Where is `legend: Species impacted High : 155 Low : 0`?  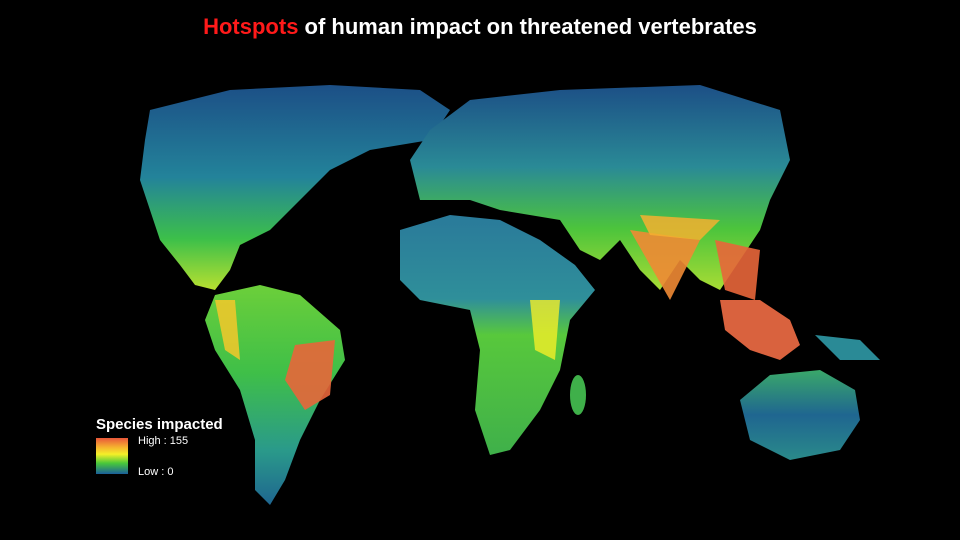
legend: Species impacted High : 155 Low : 0 is located at coordinates (159, 447).